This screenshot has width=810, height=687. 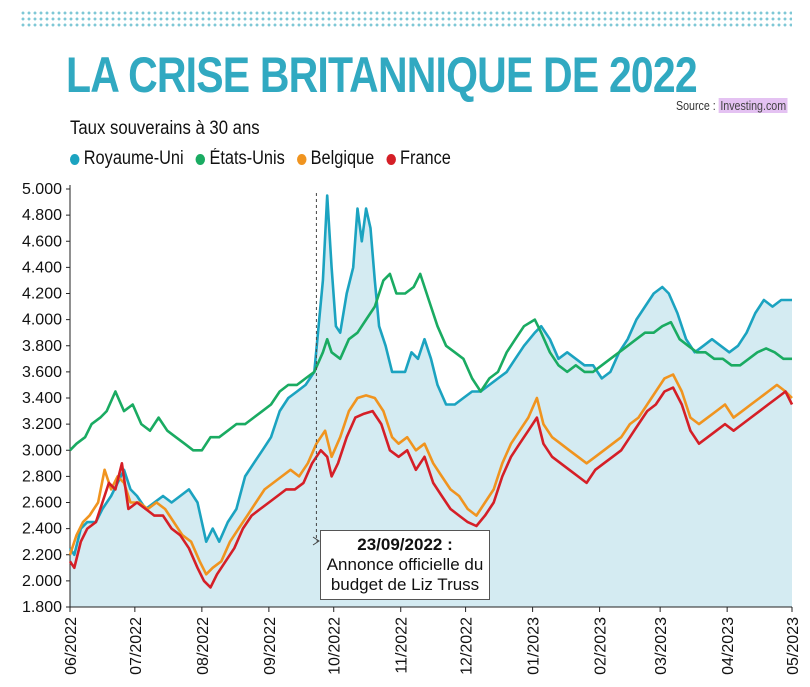 What do you see at coordinates (42, 529) in the screenshot?
I see `y-tick-label: 2.400` at bounding box center [42, 529].